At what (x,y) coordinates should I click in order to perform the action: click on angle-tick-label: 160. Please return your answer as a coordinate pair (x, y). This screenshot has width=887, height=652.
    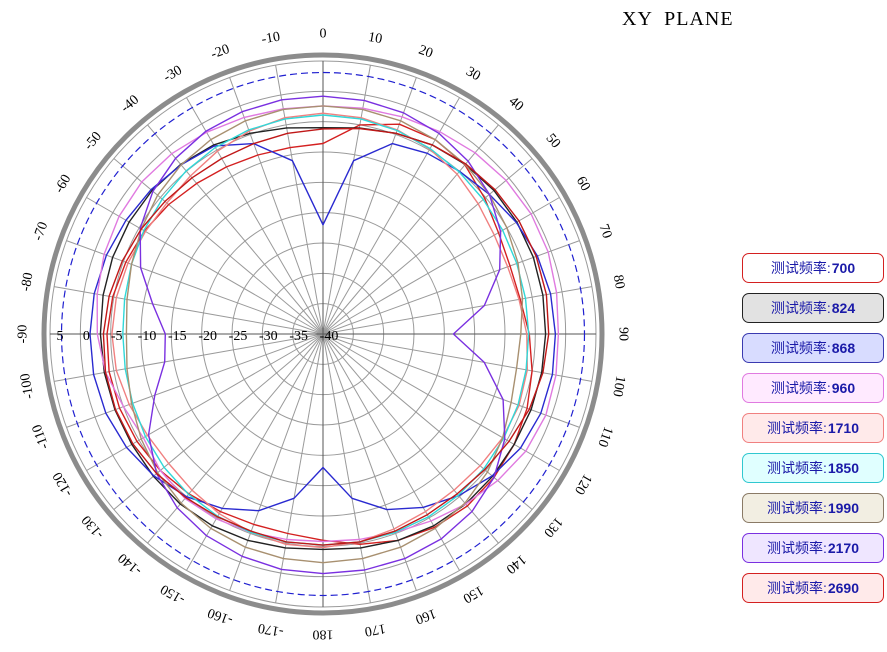
    Looking at the image, I should click on (425, 615).